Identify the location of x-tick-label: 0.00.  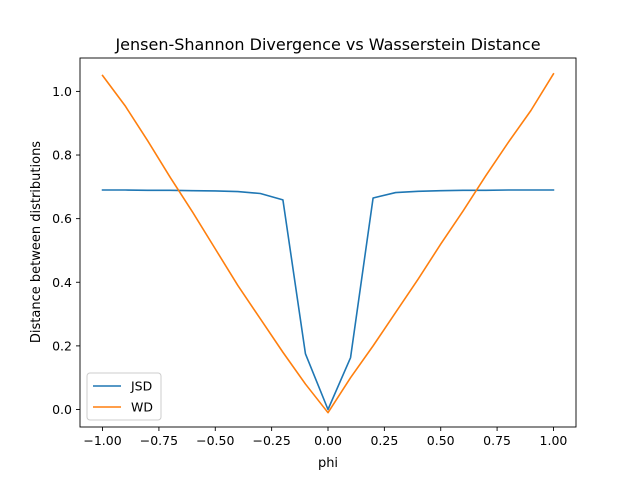
(328, 440).